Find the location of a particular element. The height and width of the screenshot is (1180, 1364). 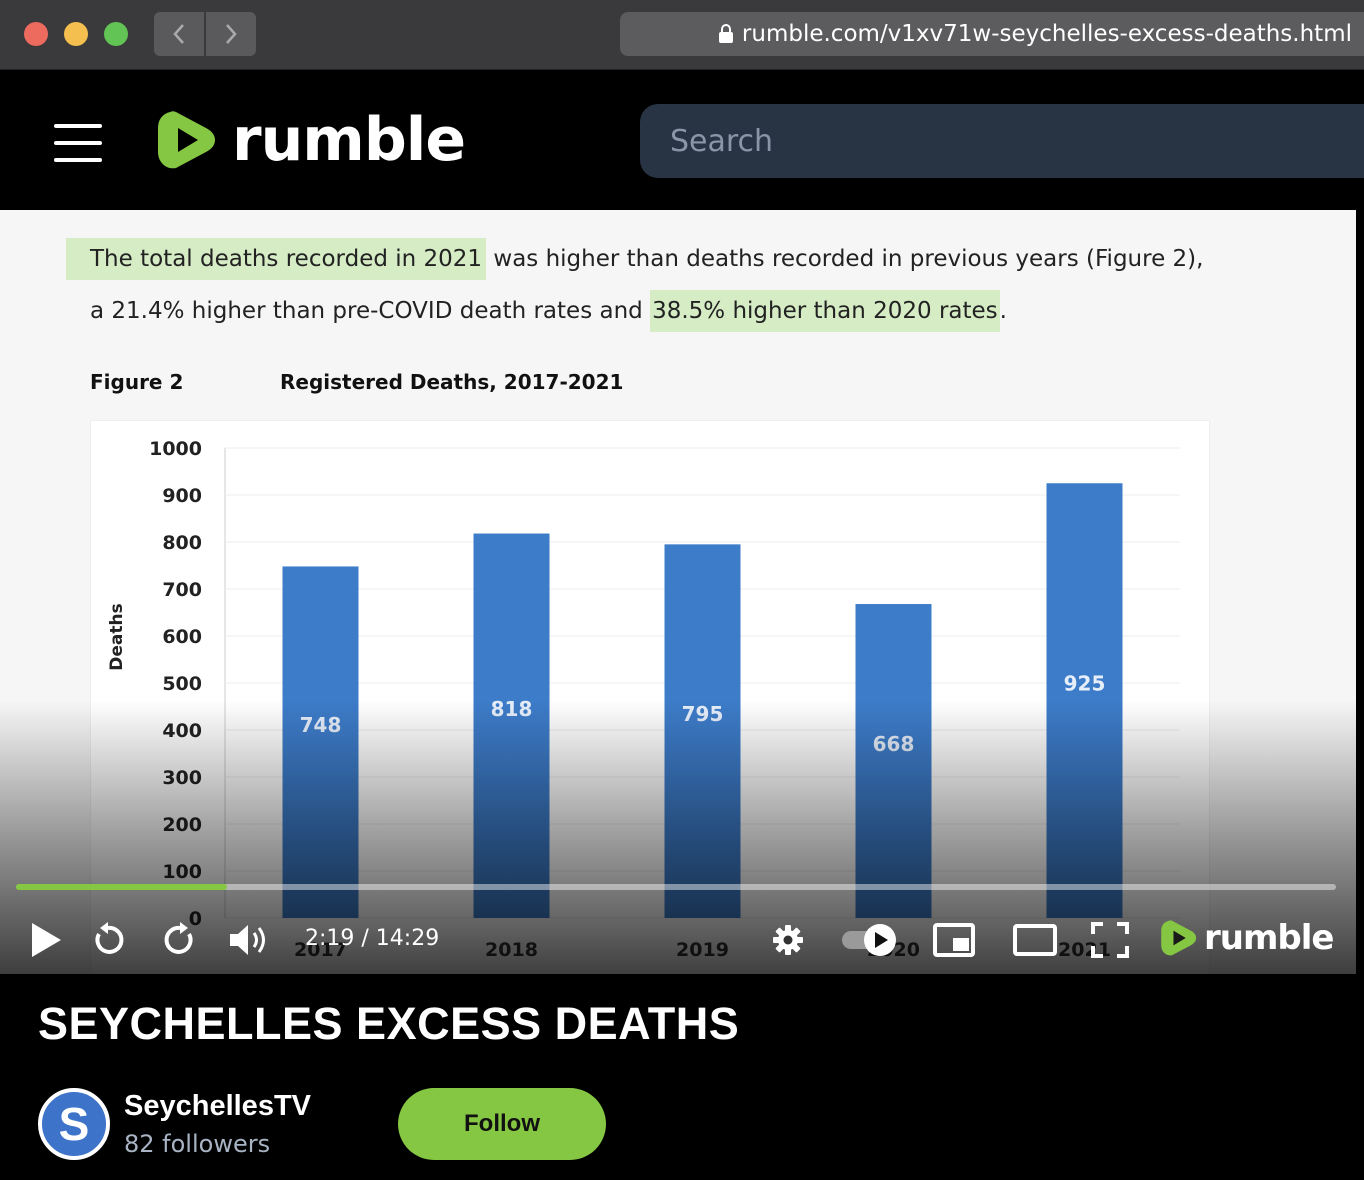

chevron-right-icon is located at coordinates (231, 34).